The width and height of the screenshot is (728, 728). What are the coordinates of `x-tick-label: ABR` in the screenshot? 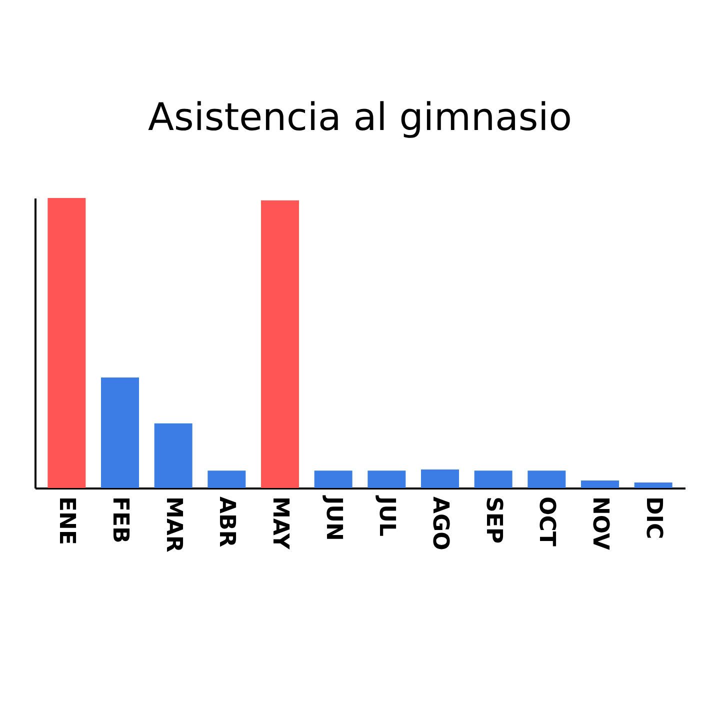 It's located at (227, 522).